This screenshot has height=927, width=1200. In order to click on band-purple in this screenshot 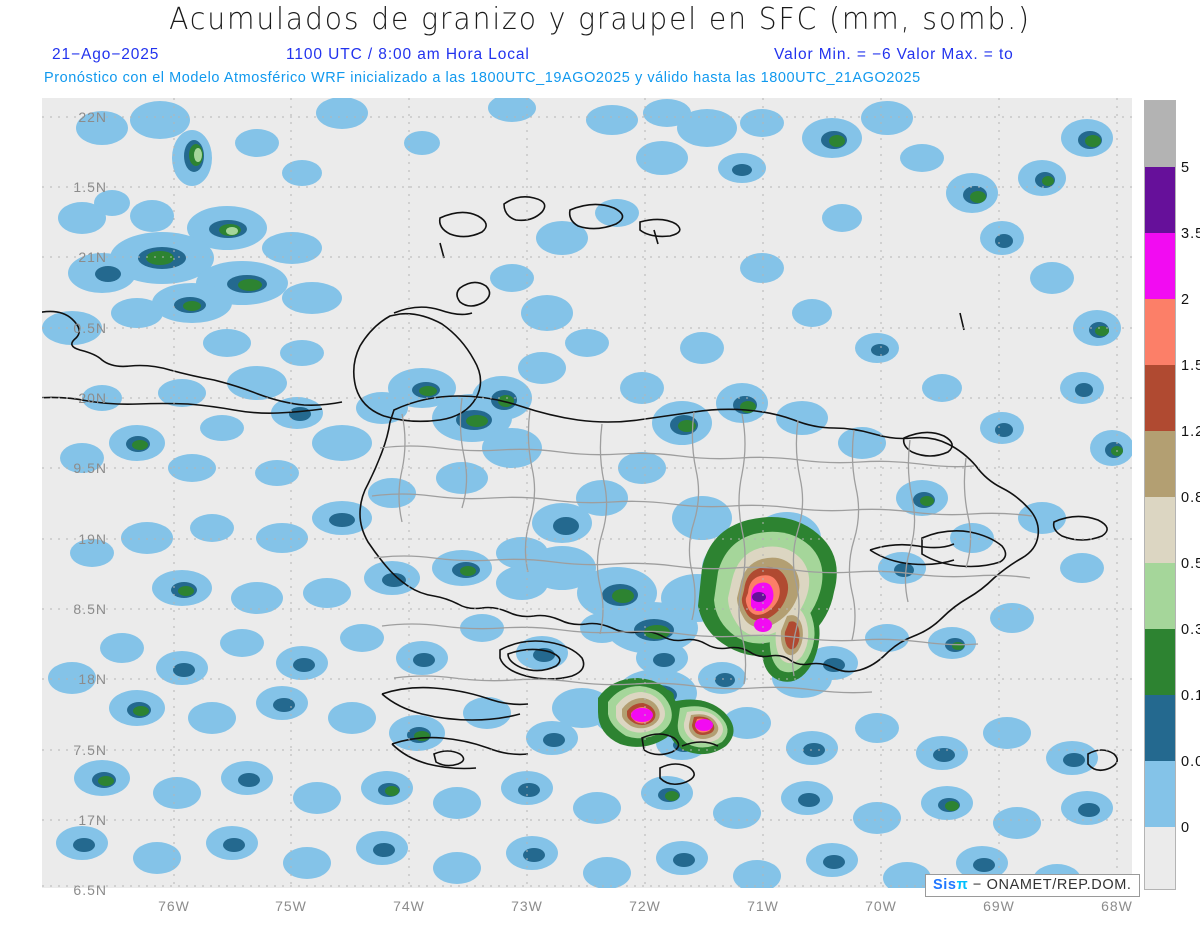, I will do `click(759, 597)`.